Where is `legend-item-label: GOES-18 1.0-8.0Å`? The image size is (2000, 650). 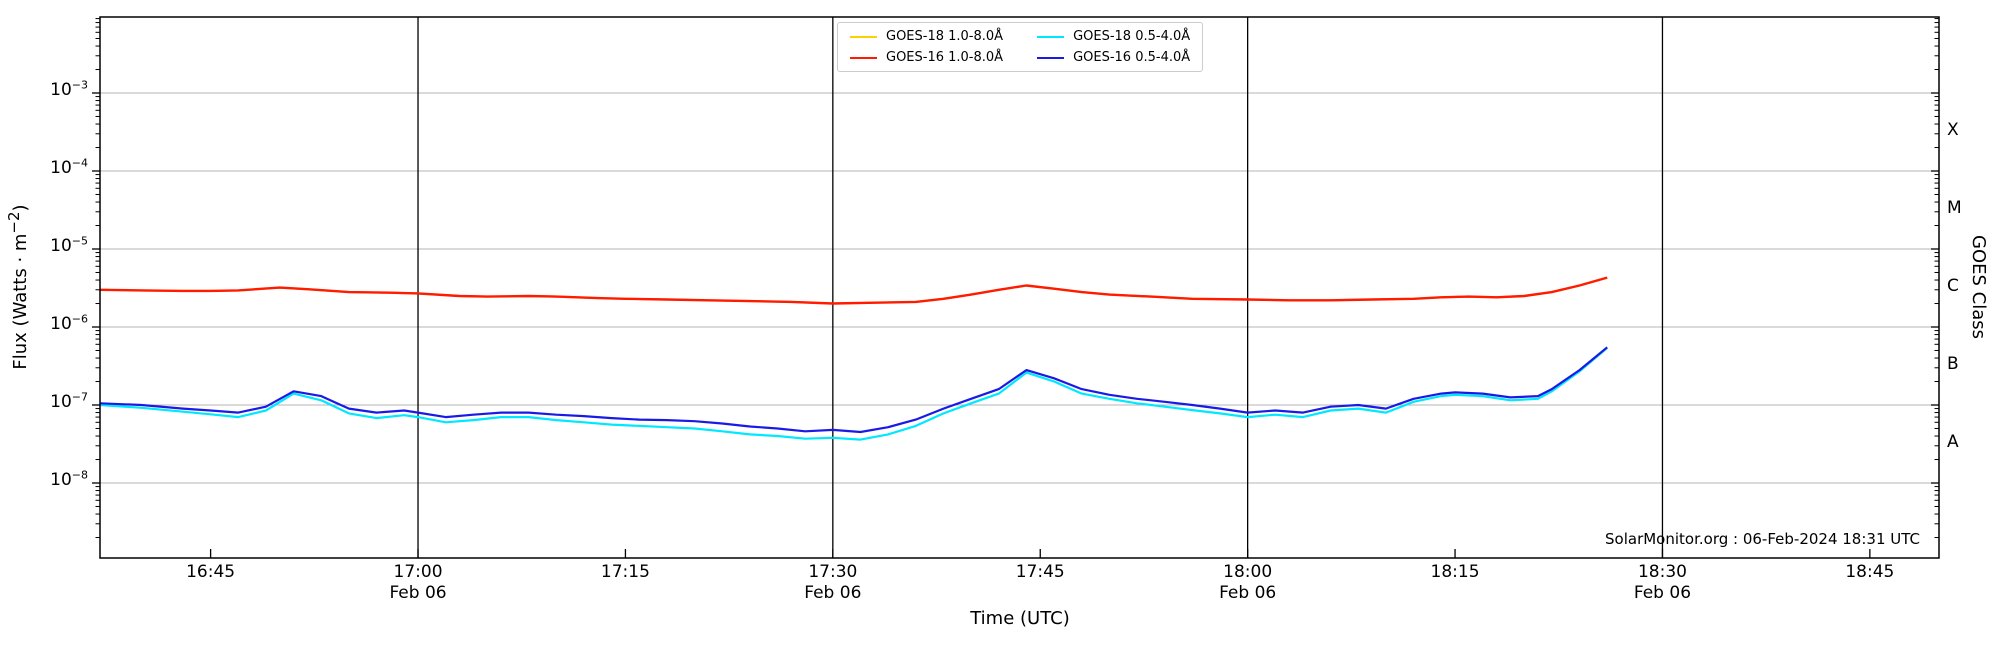
legend-item-label: GOES-18 1.0-8.0Å is located at coordinates (945, 36).